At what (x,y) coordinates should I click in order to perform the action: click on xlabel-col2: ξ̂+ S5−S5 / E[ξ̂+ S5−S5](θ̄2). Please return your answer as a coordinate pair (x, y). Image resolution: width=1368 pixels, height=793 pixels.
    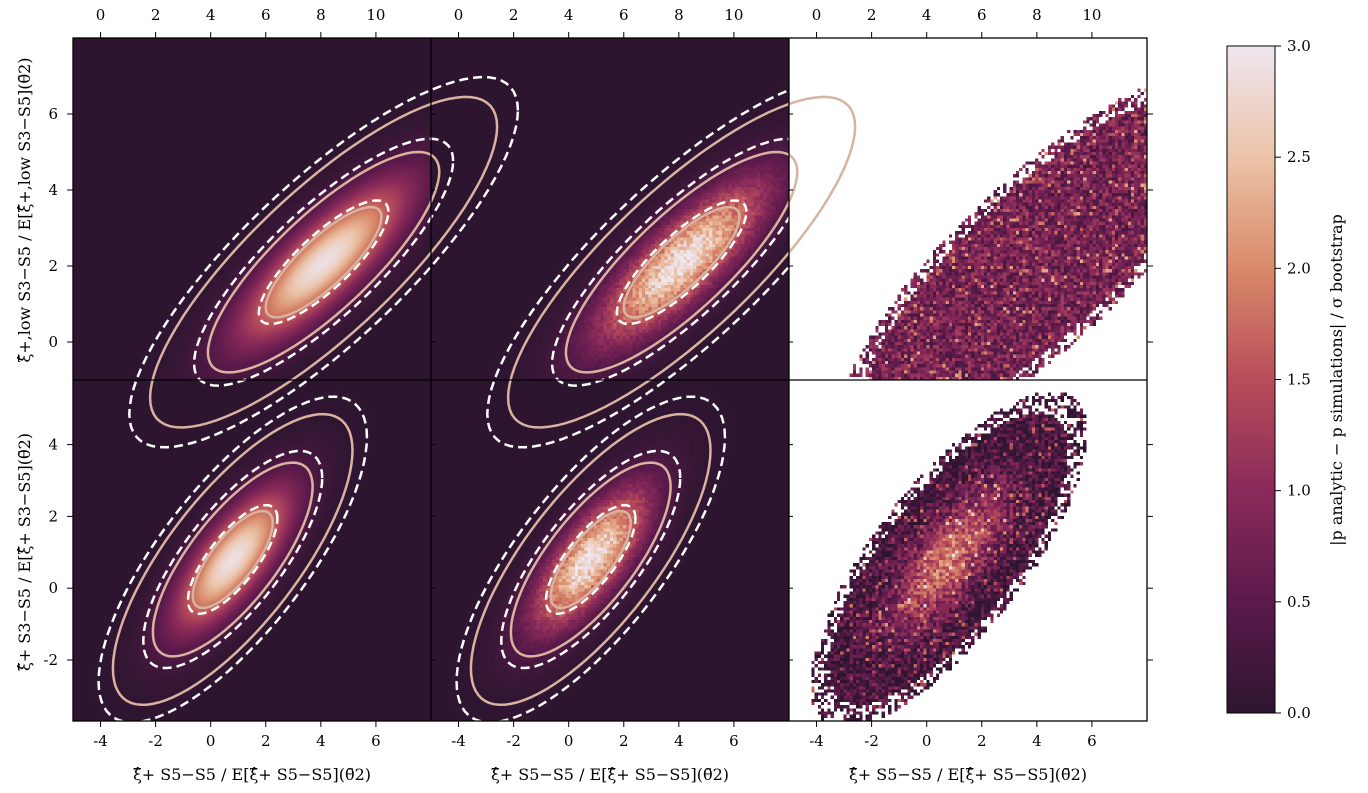
    Looking at the image, I should click on (610, 774).